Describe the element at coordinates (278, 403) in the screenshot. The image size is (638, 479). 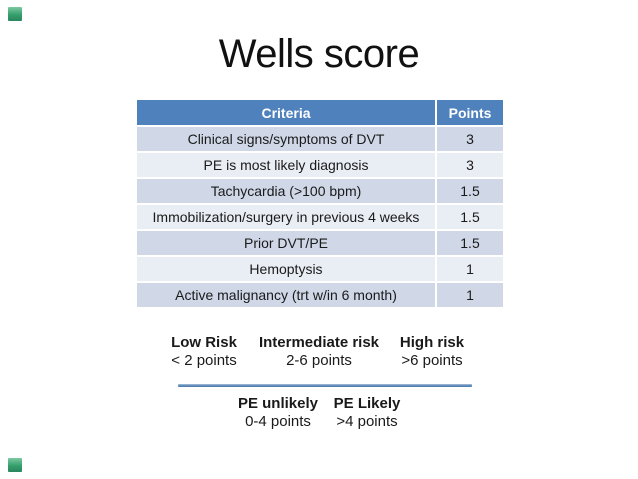
I see `pe-label: PE unlikely` at that location.